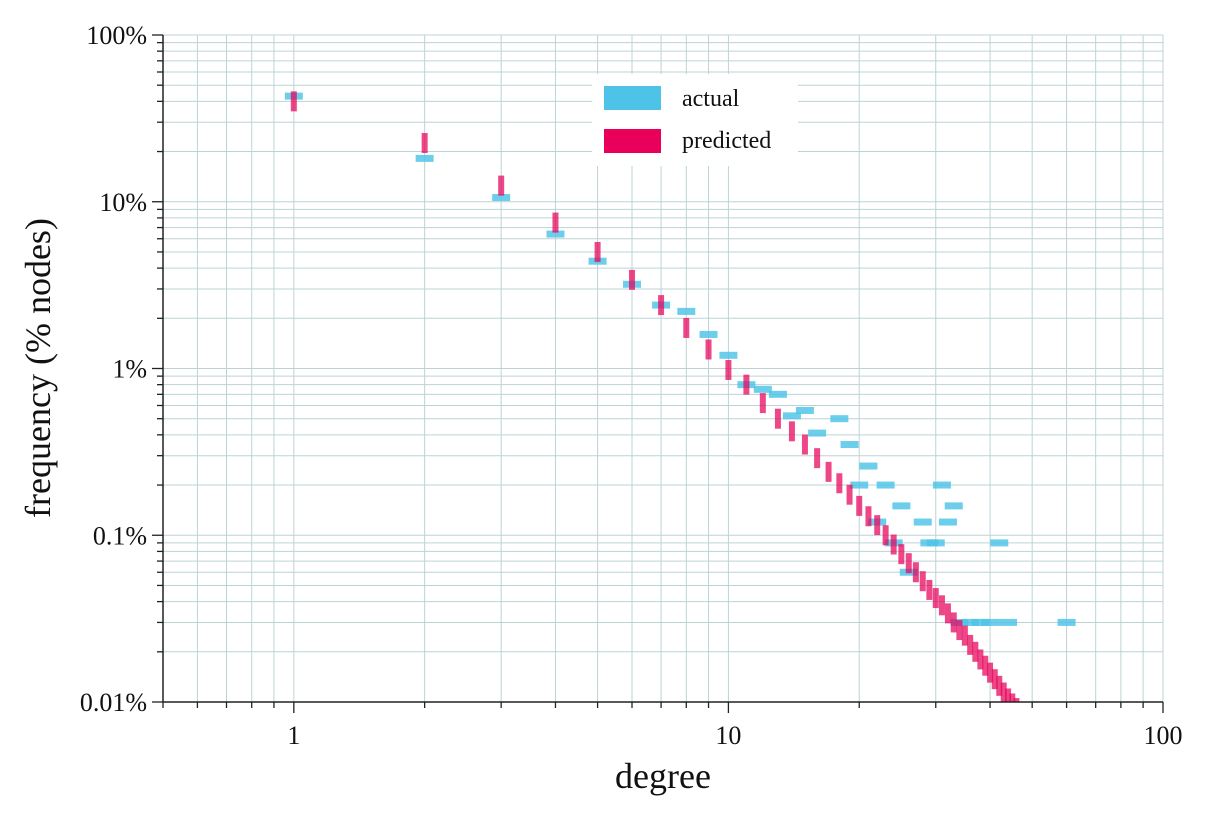 This screenshot has height=817, width=1205. What do you see at coordinates (129, 369) in the screenshot?
I see `y-tick-label: 1%` at bounding box center [129, 369].